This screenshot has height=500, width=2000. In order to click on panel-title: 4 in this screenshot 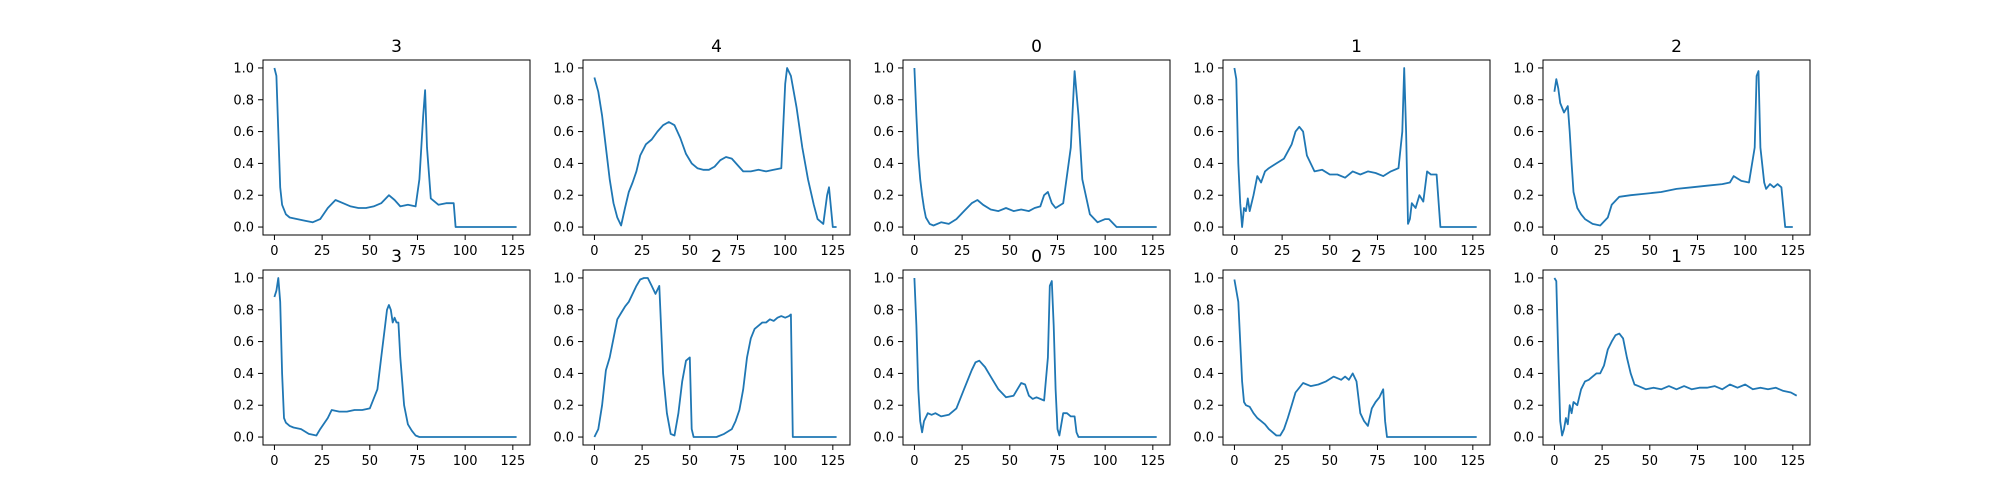, I will do `click(716, 47)`.